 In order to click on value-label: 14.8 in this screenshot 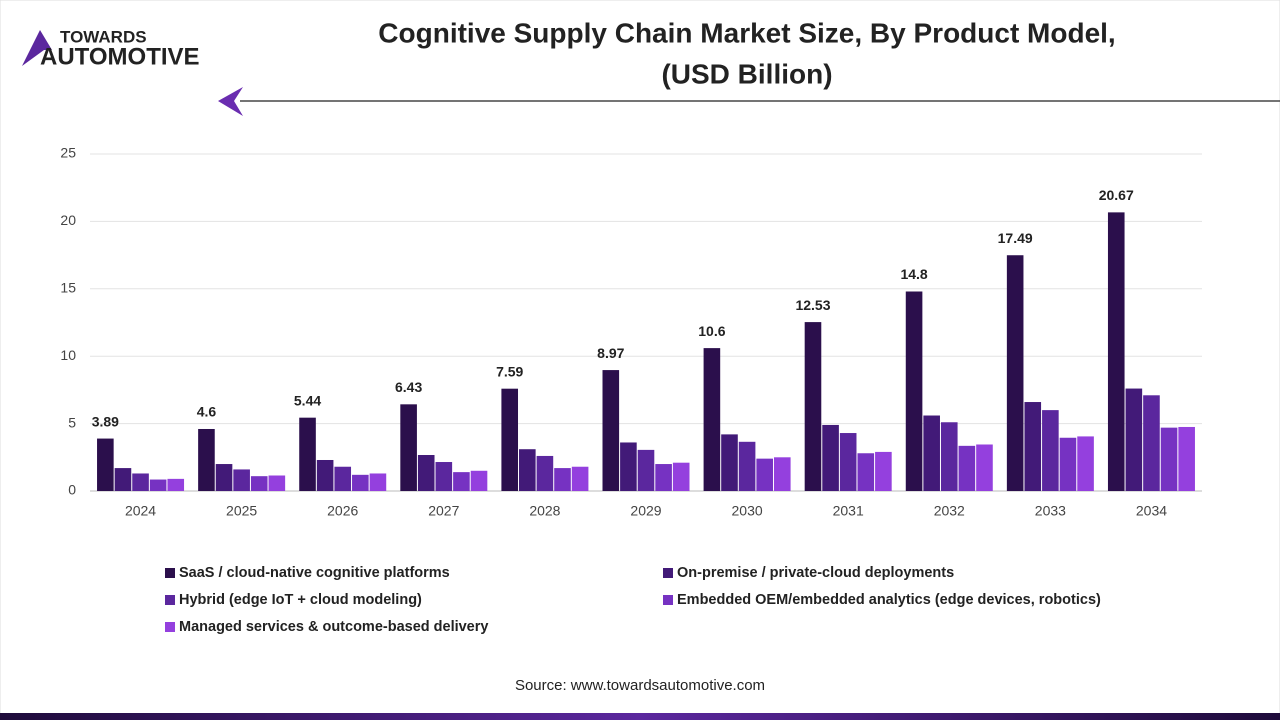, I will do `click(913, 274)`.